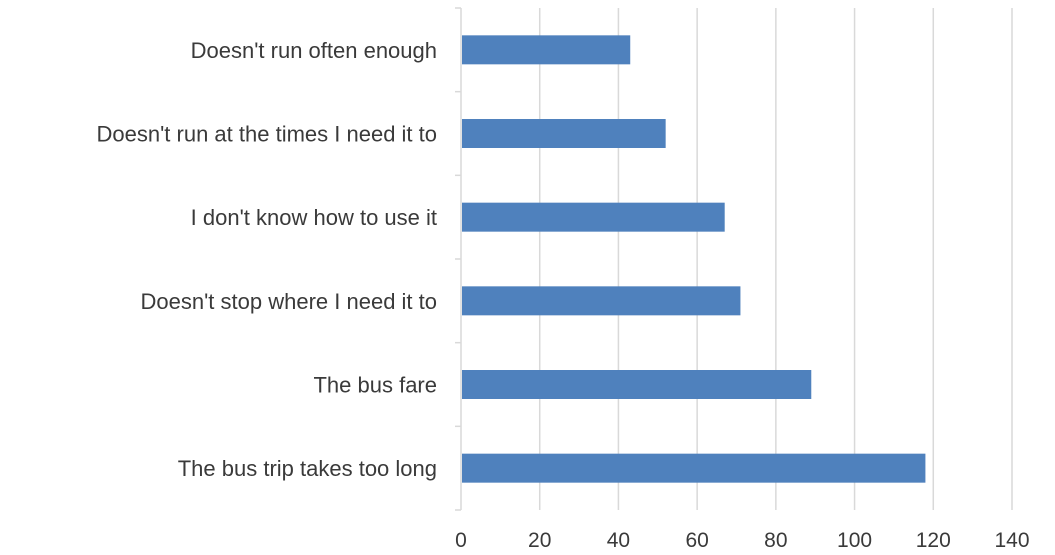 The height and width of the screenshot is (555, 1055). I want to click on category-label: The bus trip takes too long, so click(307, 468).